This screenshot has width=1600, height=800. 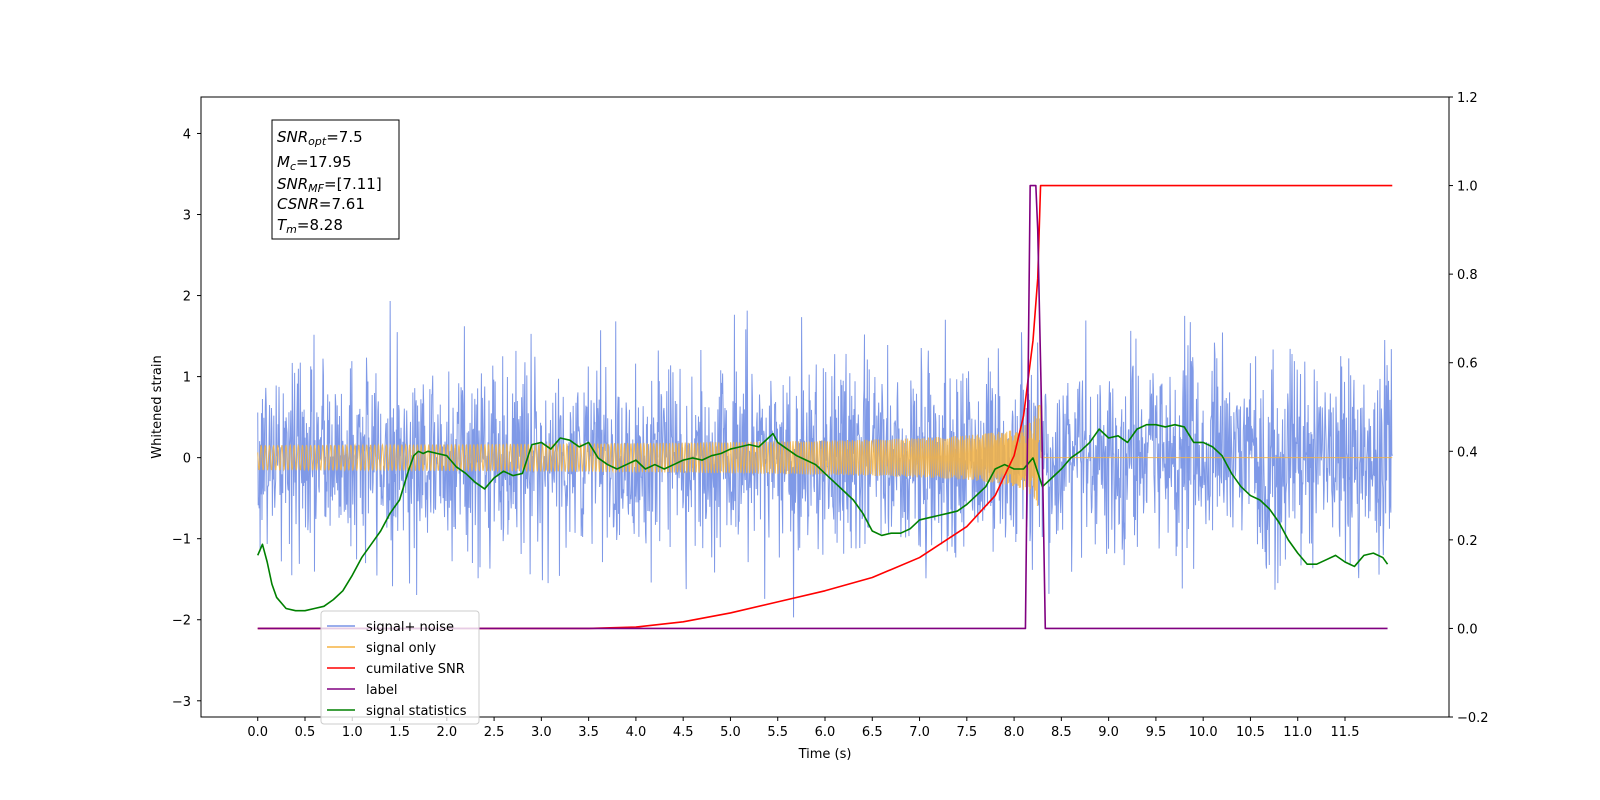 I want to click on annotation-snr-mf-value: =[7.11], so click(x=353, y=184).